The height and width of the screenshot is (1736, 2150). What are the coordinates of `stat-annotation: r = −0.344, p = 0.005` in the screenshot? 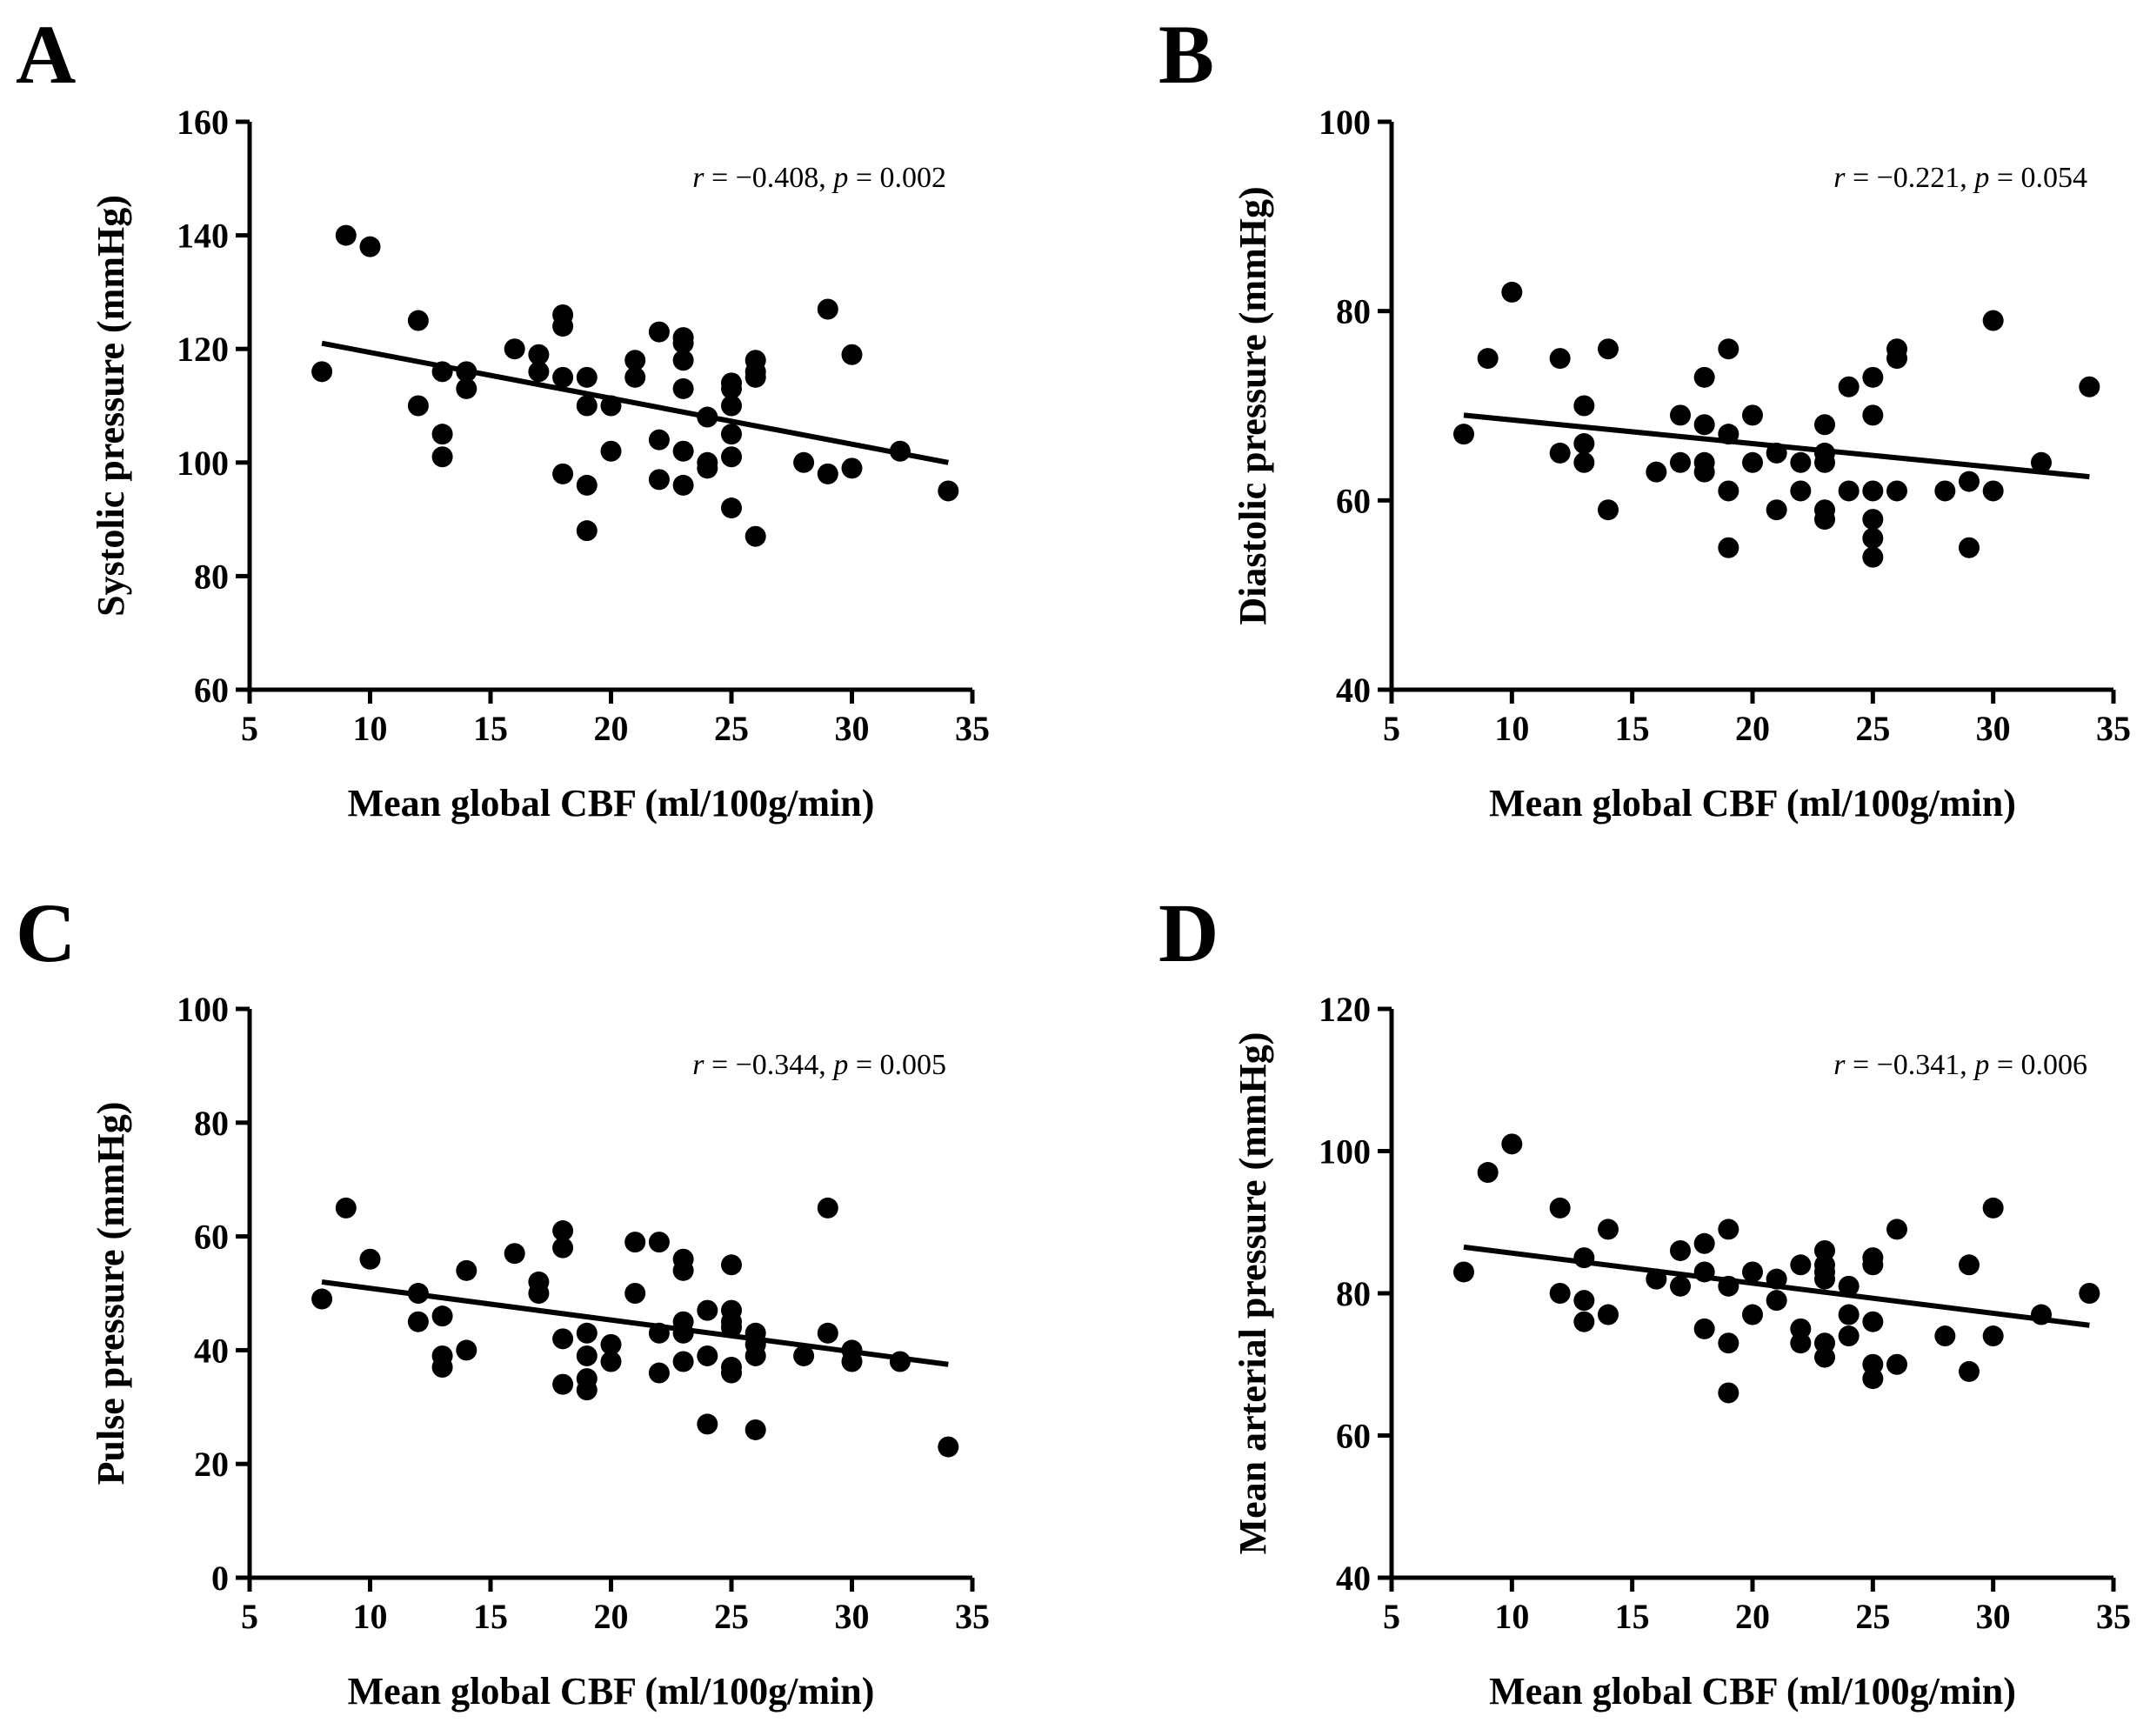 It's located at (819, 1065).